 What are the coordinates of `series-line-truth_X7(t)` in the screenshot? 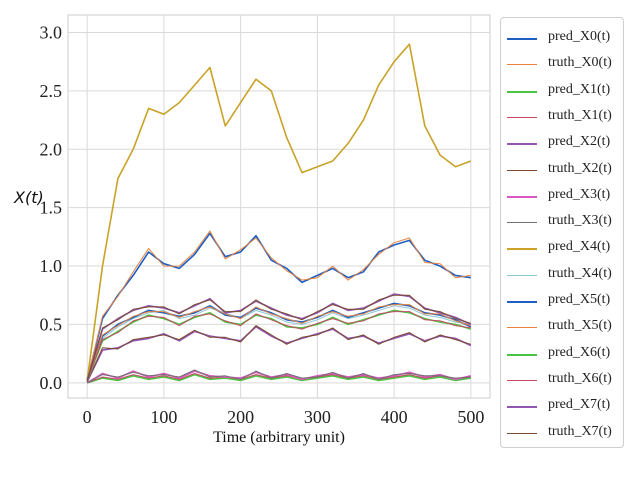 It's located at (278, 337).